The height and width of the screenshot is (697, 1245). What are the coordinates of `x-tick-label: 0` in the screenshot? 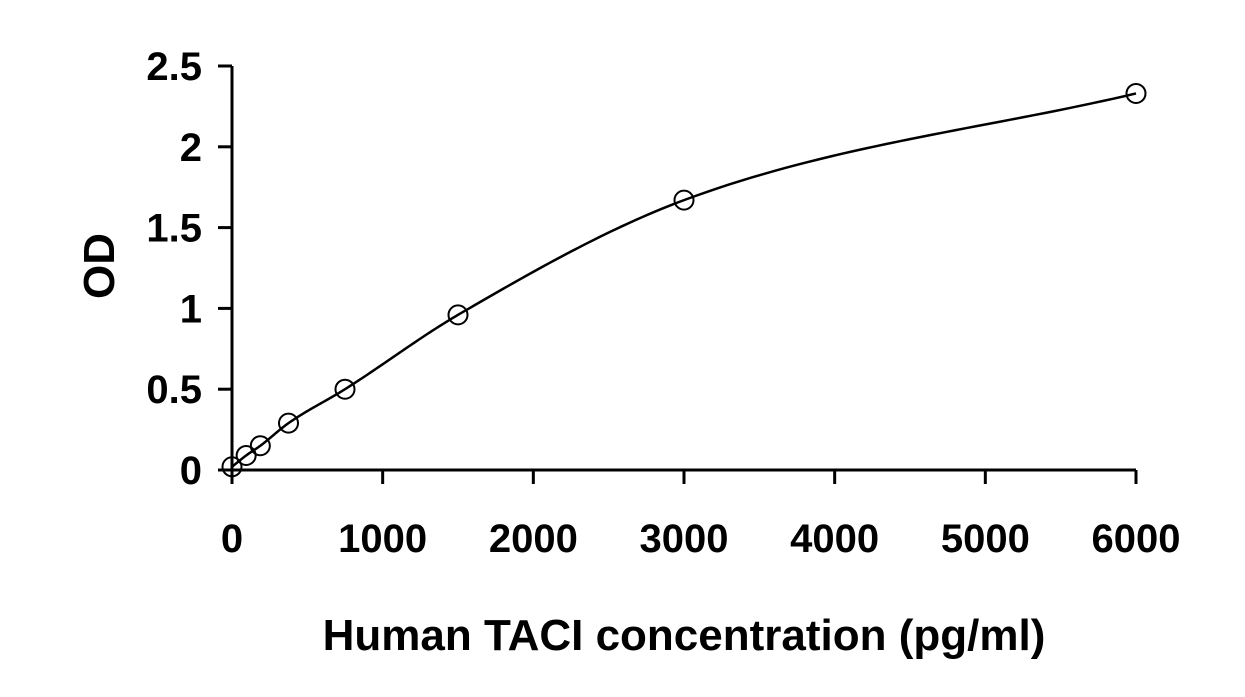 It's located at (232, 539).